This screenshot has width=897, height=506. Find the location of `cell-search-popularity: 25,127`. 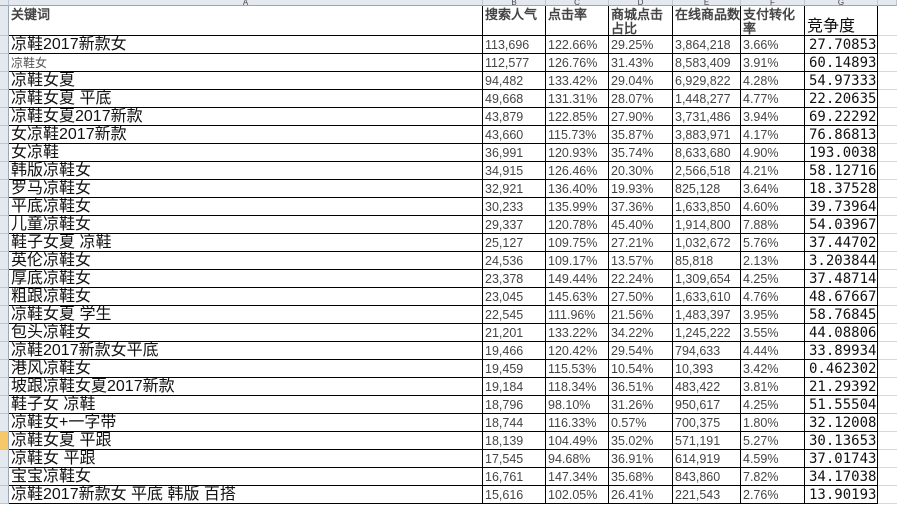

cell-search-popularity: 25,127 is located at coordinates (514, 243).